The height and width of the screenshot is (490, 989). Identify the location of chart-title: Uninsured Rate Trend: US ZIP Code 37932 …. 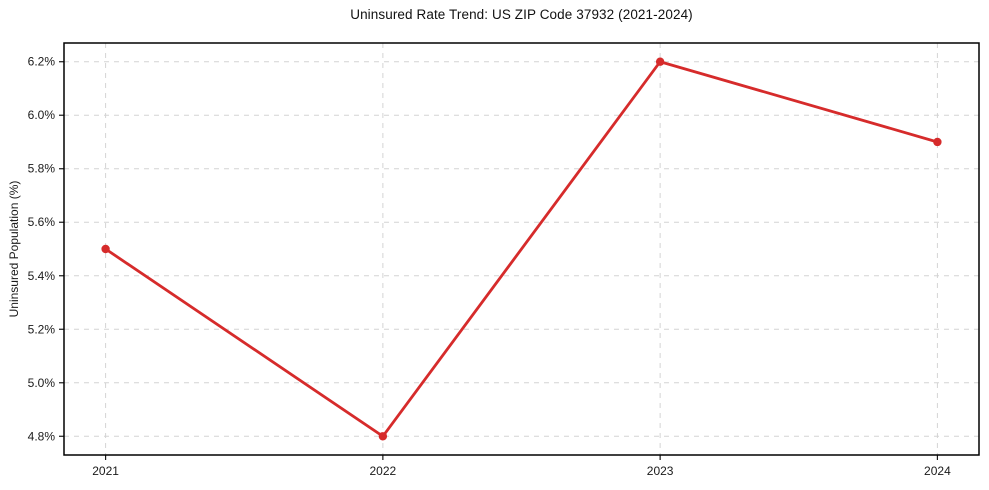
(521, 14).